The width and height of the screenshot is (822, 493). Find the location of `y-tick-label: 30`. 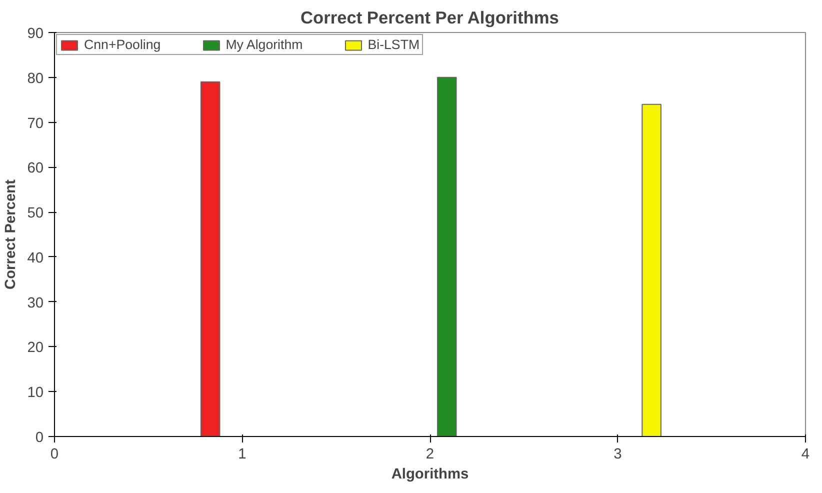

y-tick-label: 30 is located at coordinates (35, 303).